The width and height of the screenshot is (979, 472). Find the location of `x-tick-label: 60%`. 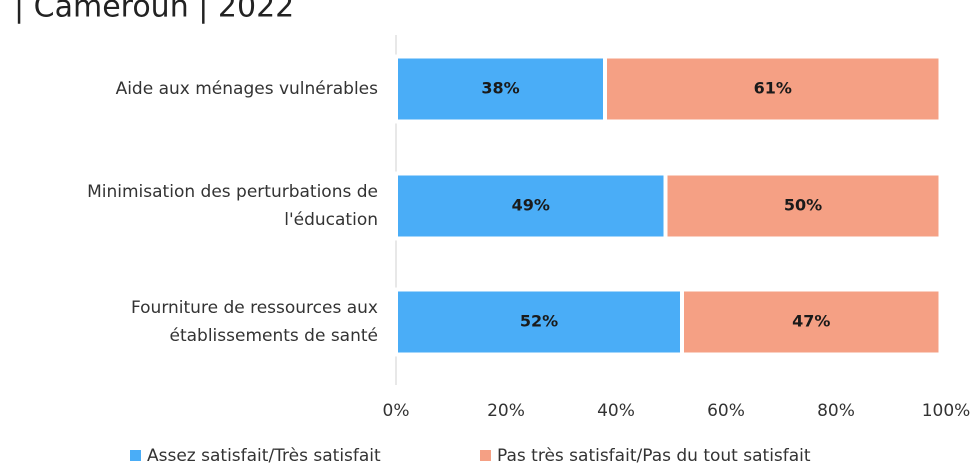

x-tick-label: 60% is located at coordinates (726, 411).